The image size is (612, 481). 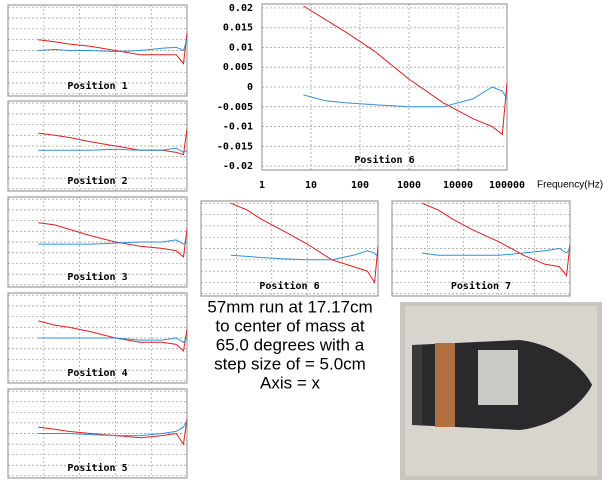 What do you see at coordinates (238, 28) in the screenshot?
I see `y-tick-label: 0.015` at bounding box center [238, 28].